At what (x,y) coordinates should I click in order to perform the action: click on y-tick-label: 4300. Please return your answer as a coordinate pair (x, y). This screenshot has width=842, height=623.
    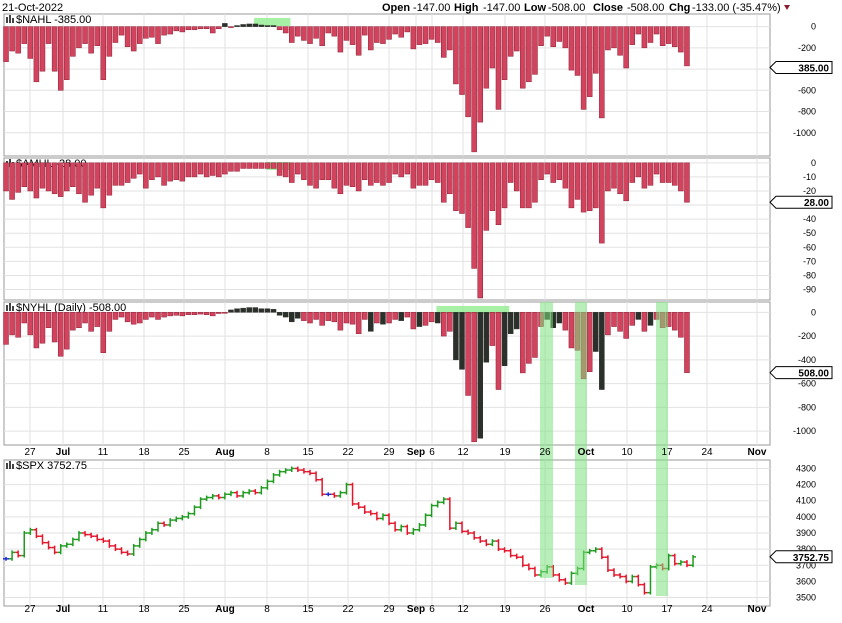
    Looking at the image, I should click on (806, 468).